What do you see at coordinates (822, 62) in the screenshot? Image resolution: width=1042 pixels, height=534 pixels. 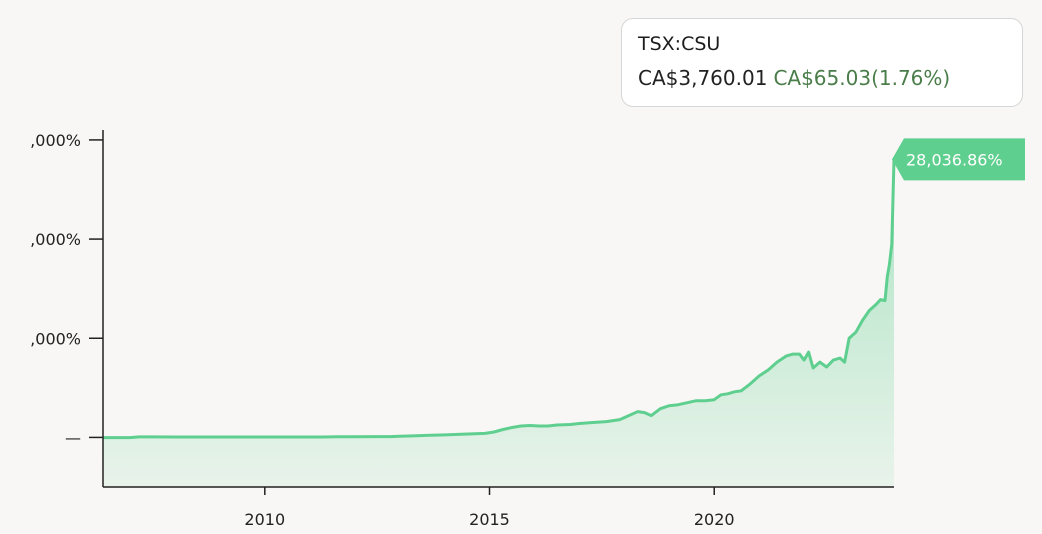 I see `ticker-card: TSX:CSU CA$3,760.01 CA$65.03(1.76%)` at bounding box center [822, 62].